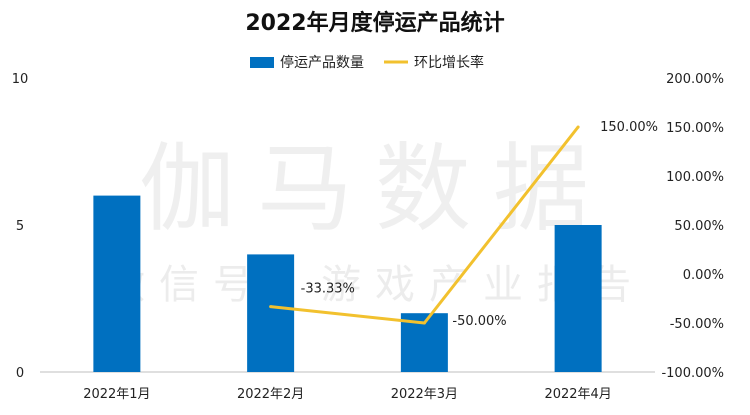 The width and height of the screenshot is (750, 415). Describe the element at coordinates (629, 127) in the screenshot. I see `line-data-label: 150.00%` at that location.